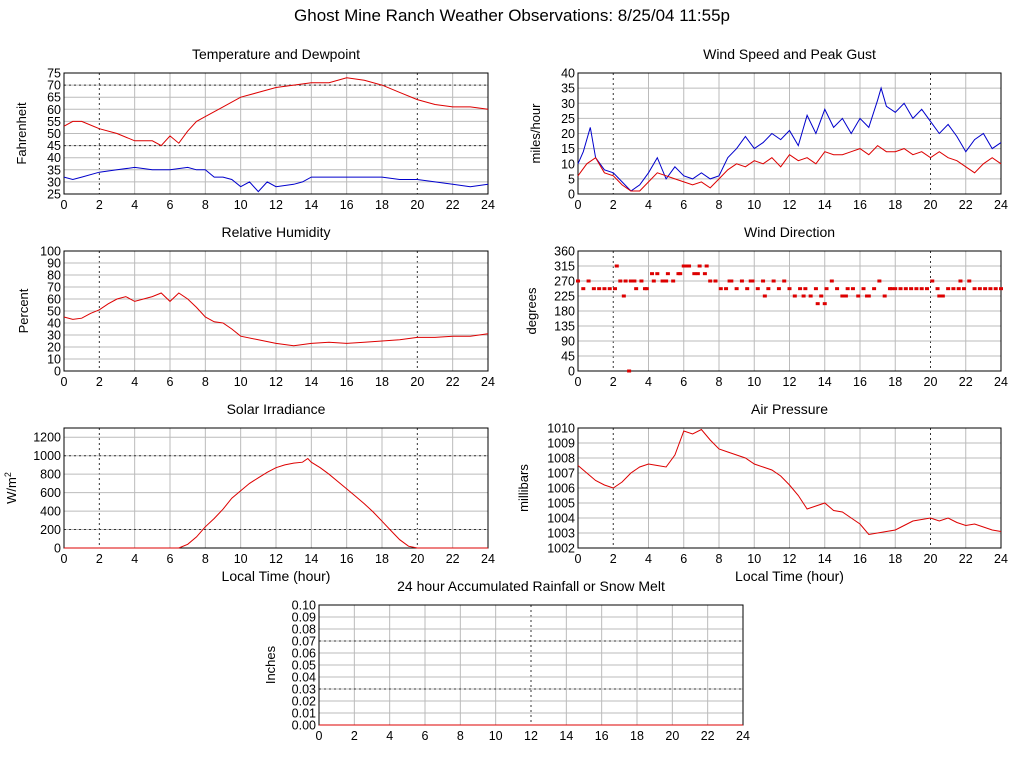 Image resolution: width=1024 pixels, height=768 pixels. Describe the element at coordinates (789, 232) in the screenshot. I see `chart-title: Wind Direction` at that location.